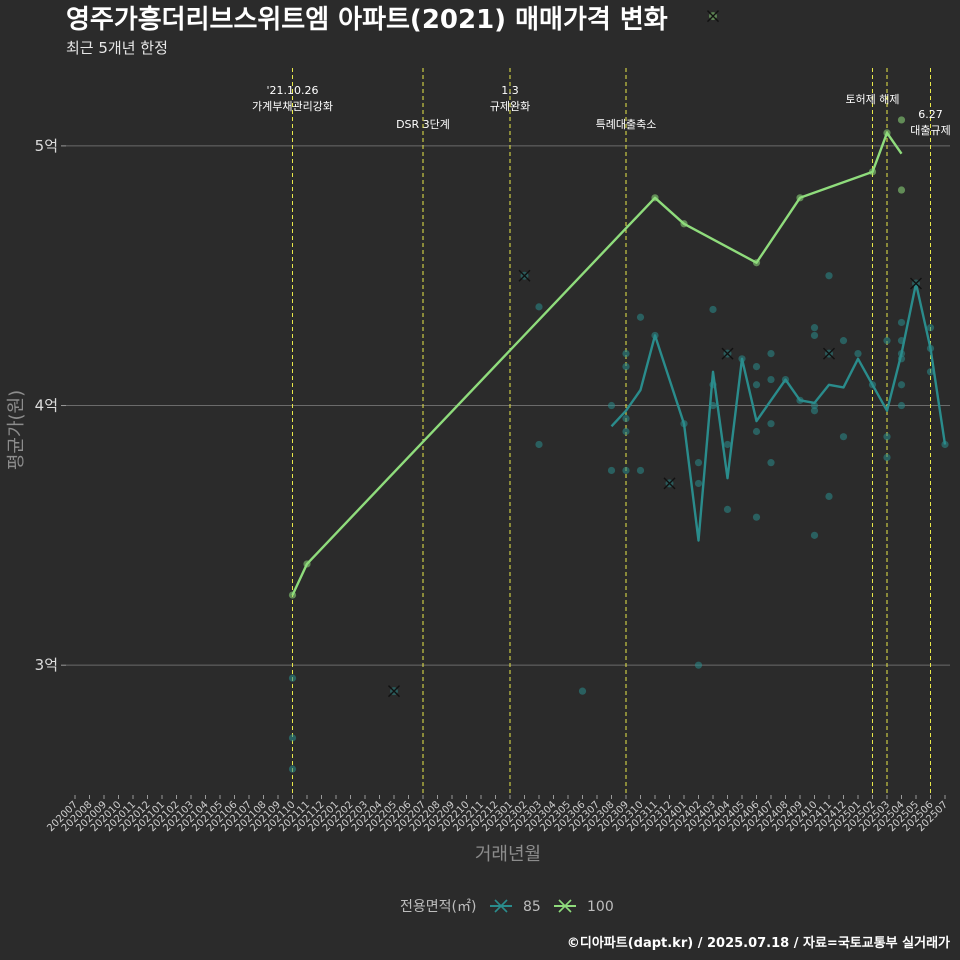 This screenshot has height=960, width=960. I want to click on event-label: 가계부채관리강화, so click(292, 106).